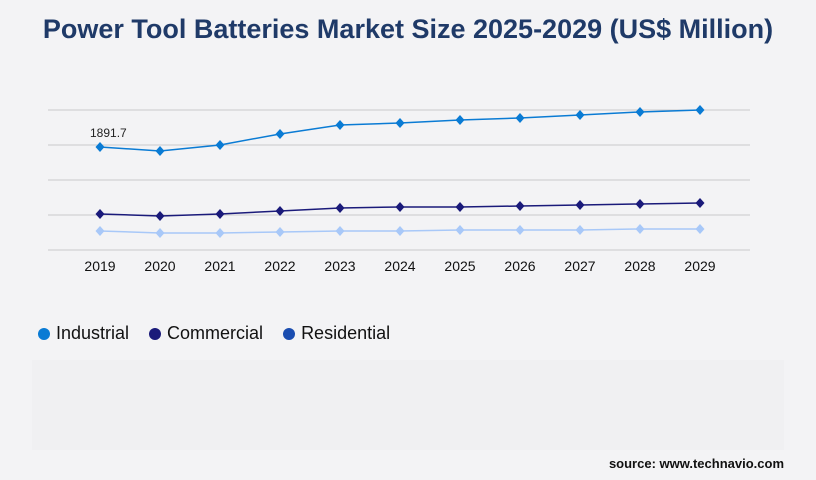 This screenshot has width=816, height=480. Describe the element at coordinates (399, 266) in the screenshot. I see `x-tick-label: 2024` at that location.